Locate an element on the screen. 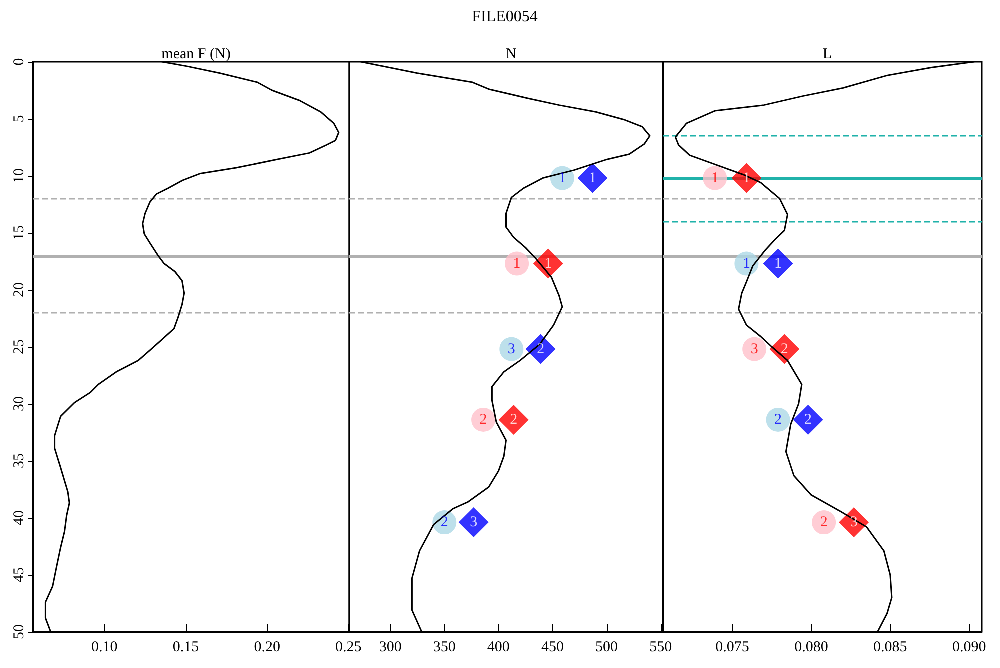 This screenshot has width=1000, height=668. x-tick-label: 0.075 is located at coordinates (733, 648).